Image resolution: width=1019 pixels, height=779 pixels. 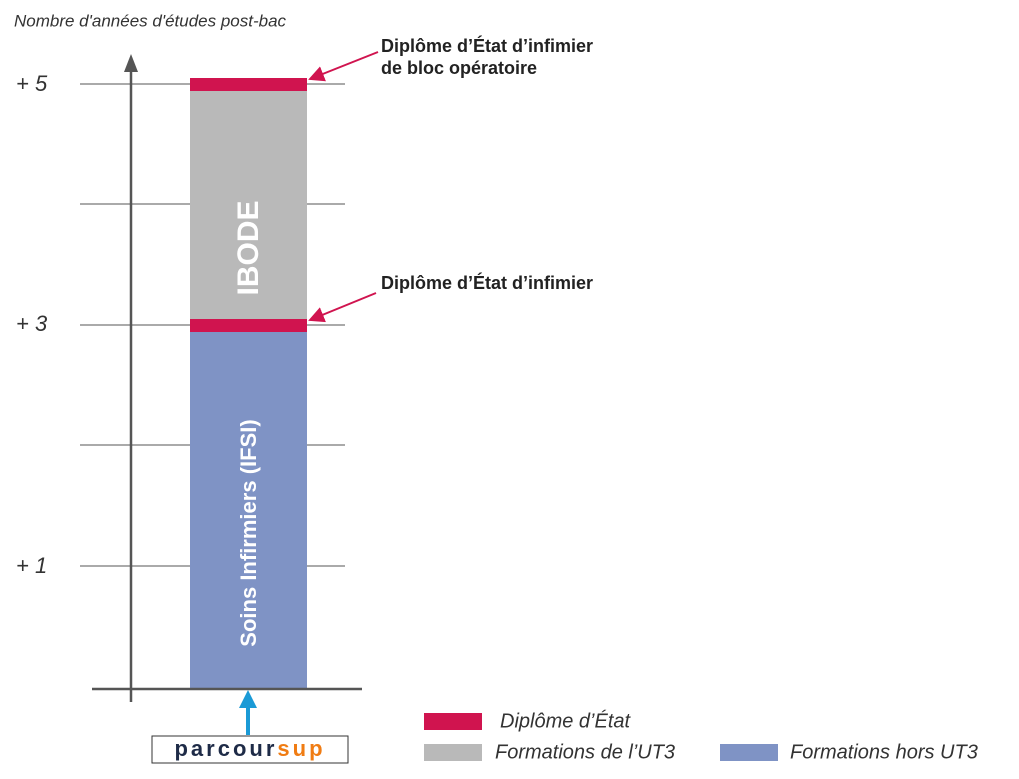 What do you see at coordinates (32, 323) in the screenshot?
I see `axis-label: + 3` at bounding box center [32, 323].